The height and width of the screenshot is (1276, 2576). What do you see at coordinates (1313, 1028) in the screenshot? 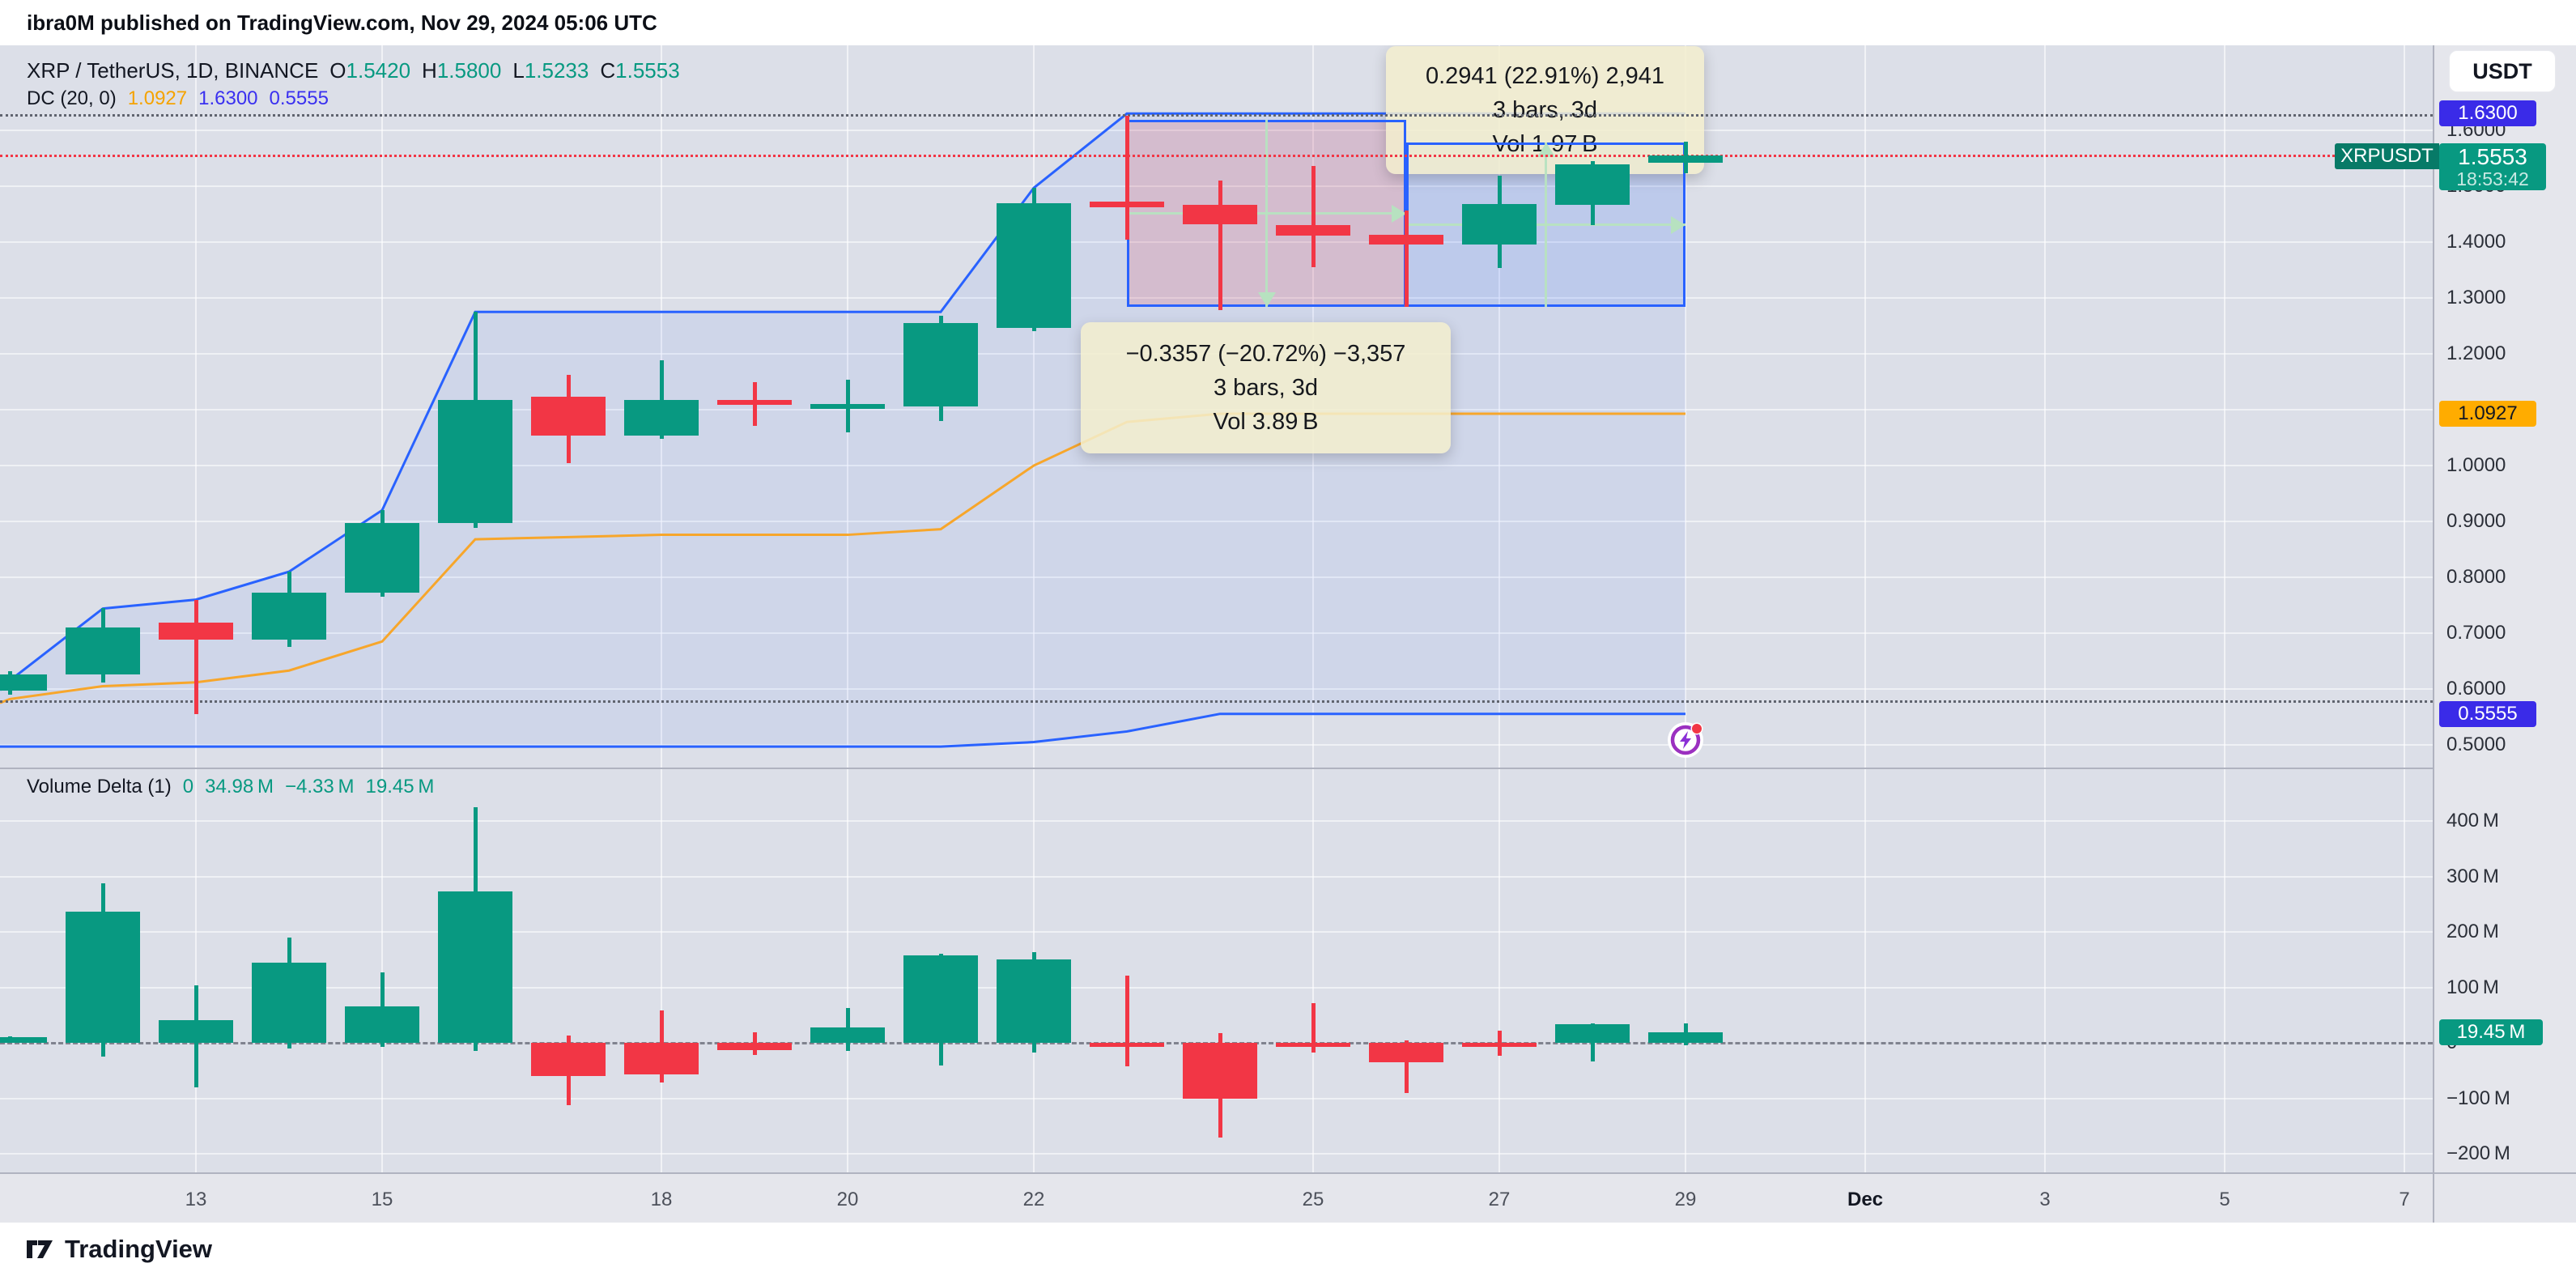
I see `volume-wick` at bounding box center [1313, 1028].